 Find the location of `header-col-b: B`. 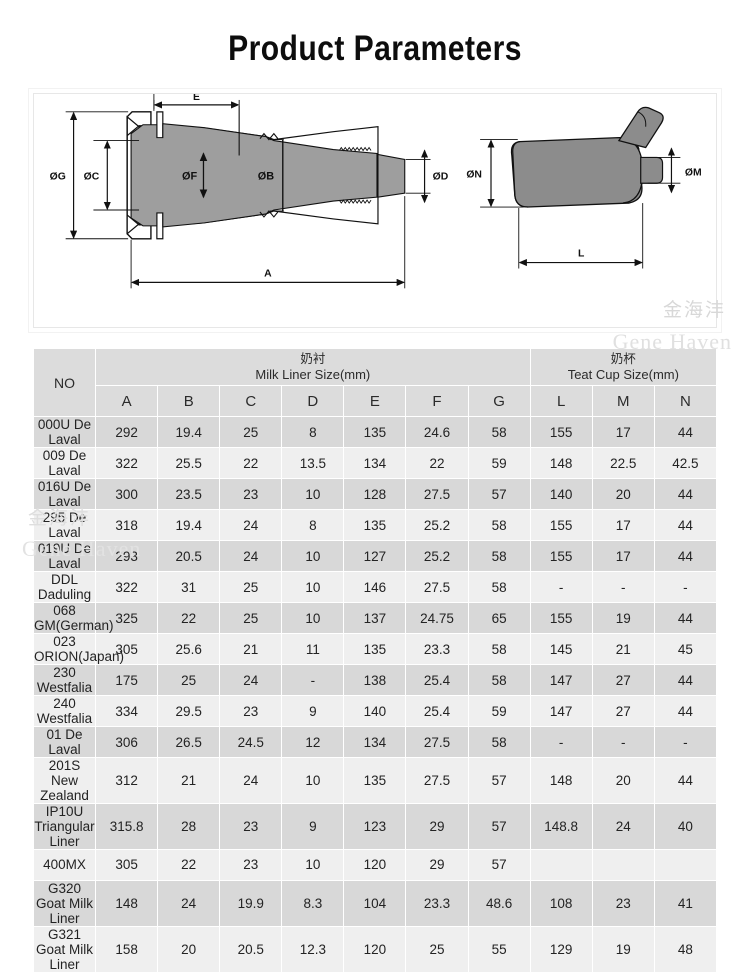

header-col-b: B is located at coordinates (189, 401).